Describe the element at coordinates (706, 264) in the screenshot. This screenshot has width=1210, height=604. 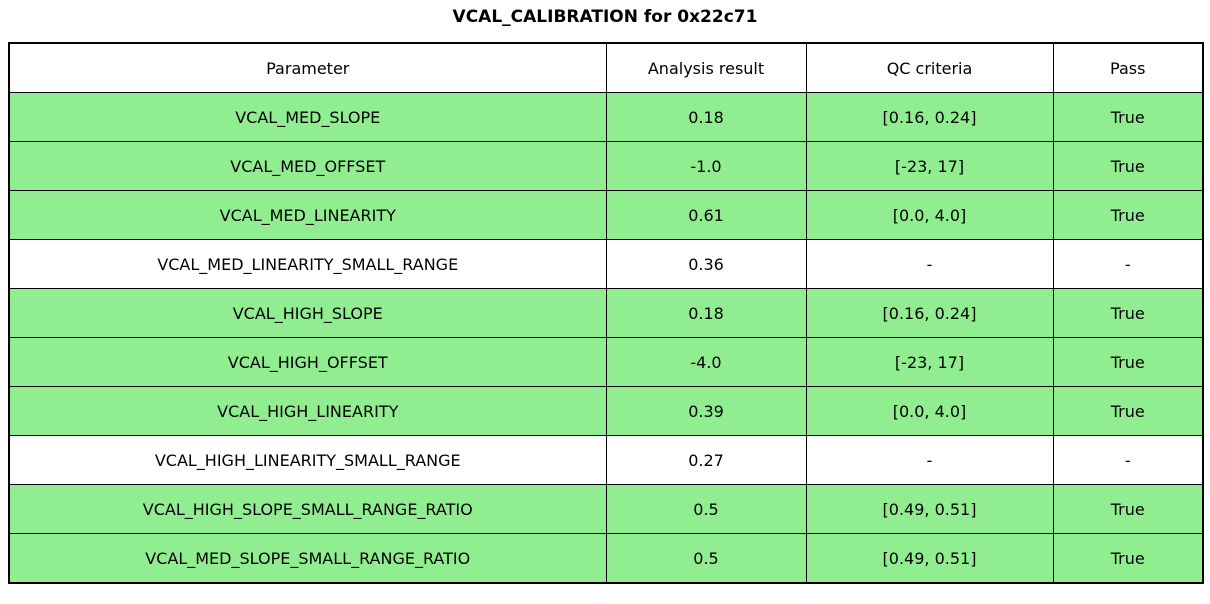
I see `analysis-result-cell: 0.36` at that location.